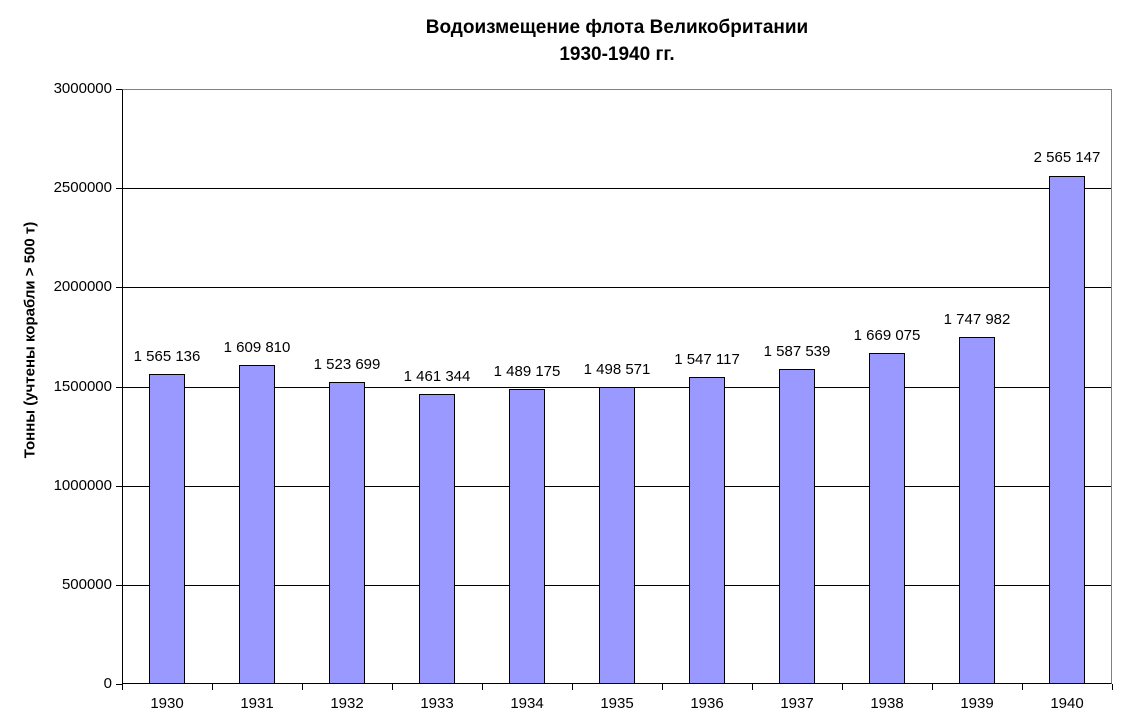  I want to click on bar-1933, so click(437, 538).